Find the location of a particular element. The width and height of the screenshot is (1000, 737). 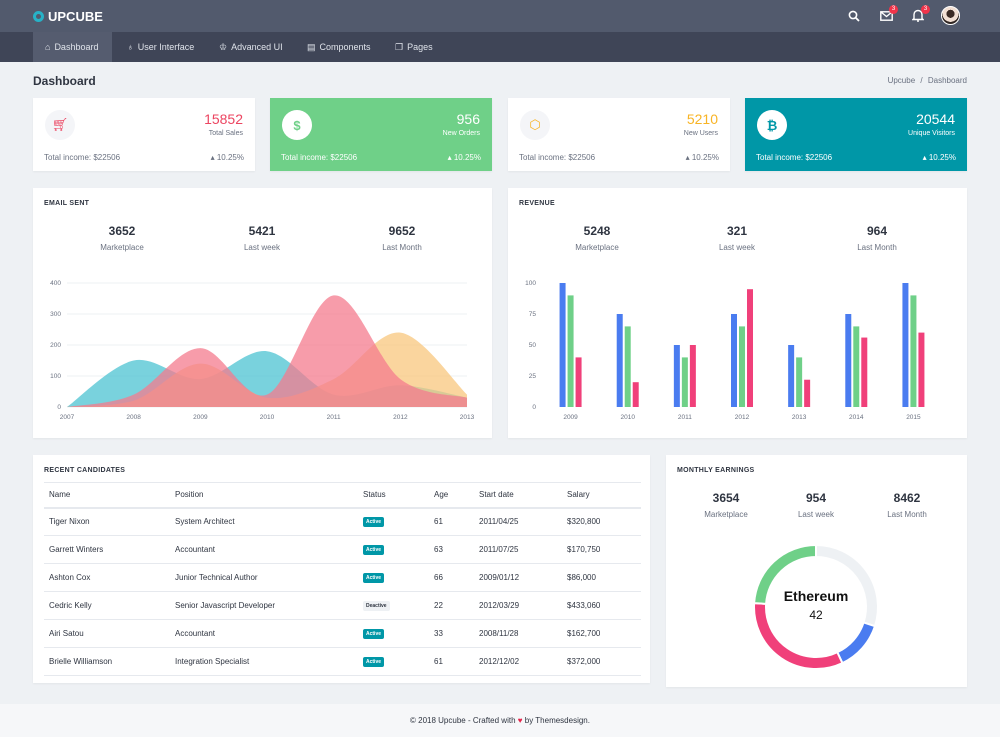

nav-components-label: Components is located at coordinates (345, 47).